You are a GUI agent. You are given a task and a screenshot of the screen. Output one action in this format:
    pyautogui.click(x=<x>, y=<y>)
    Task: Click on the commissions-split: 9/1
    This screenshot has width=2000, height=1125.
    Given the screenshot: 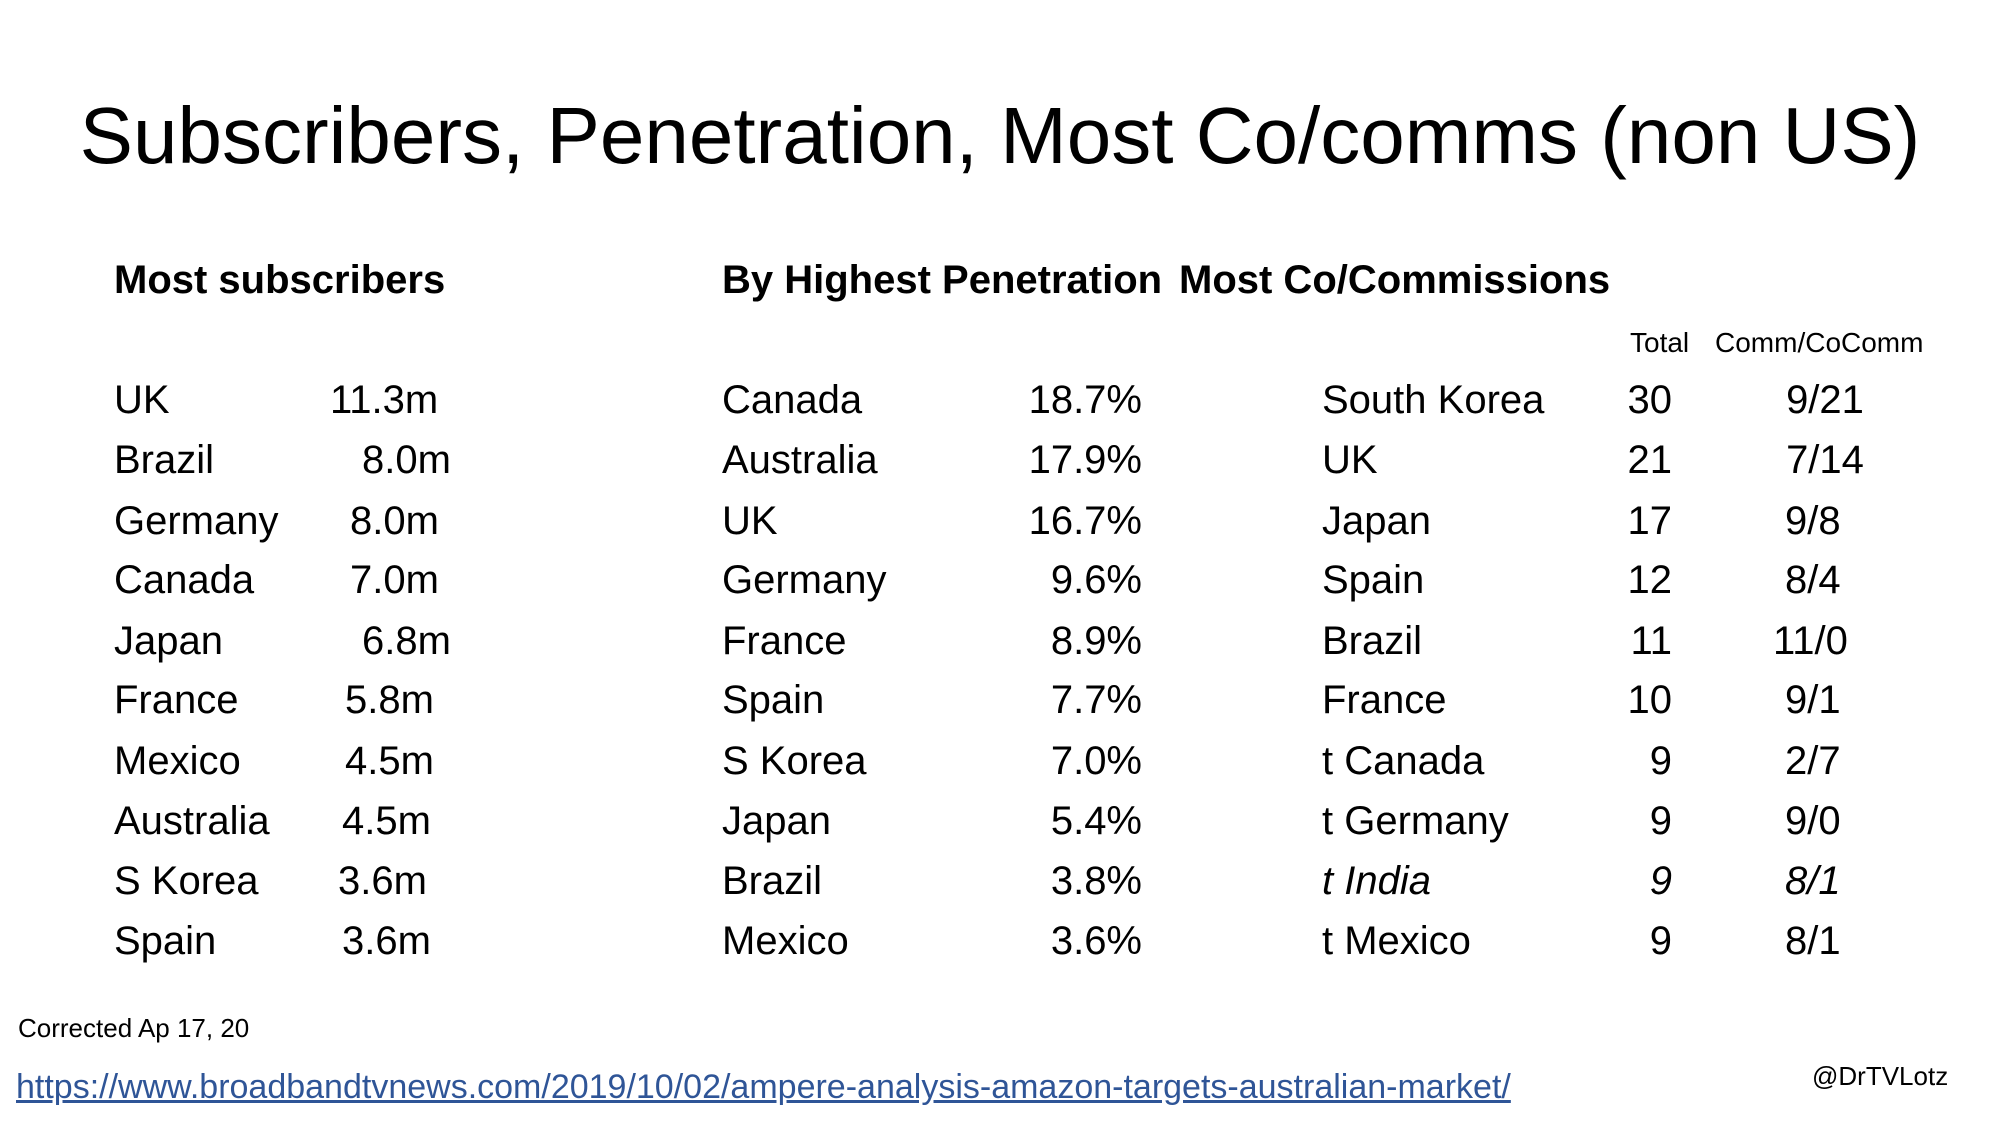 What is the action you would take?
    pyautogui.click(x=1813, y=700)
    